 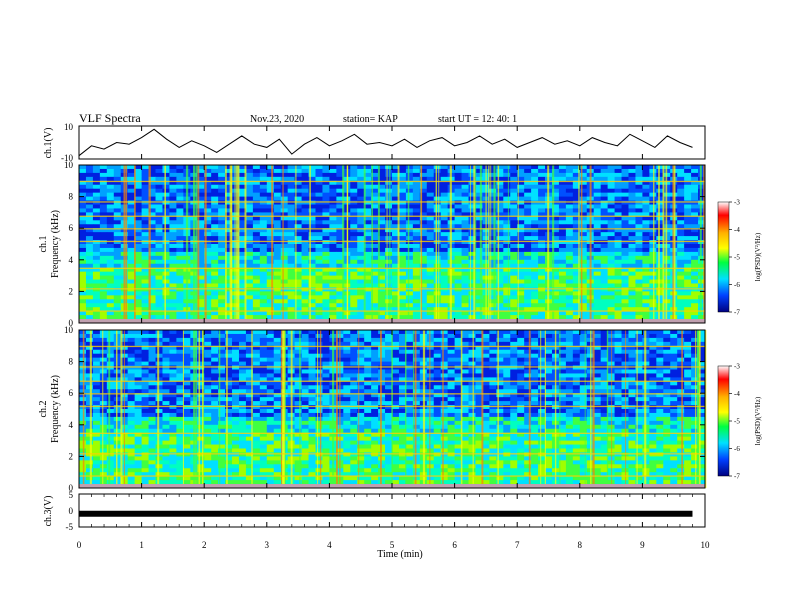 What do you see at coordinates (71, 323) in the screenshot?
I see `ch1-spec-ytick-tick-label: 0` at bounding box center [71, 323].